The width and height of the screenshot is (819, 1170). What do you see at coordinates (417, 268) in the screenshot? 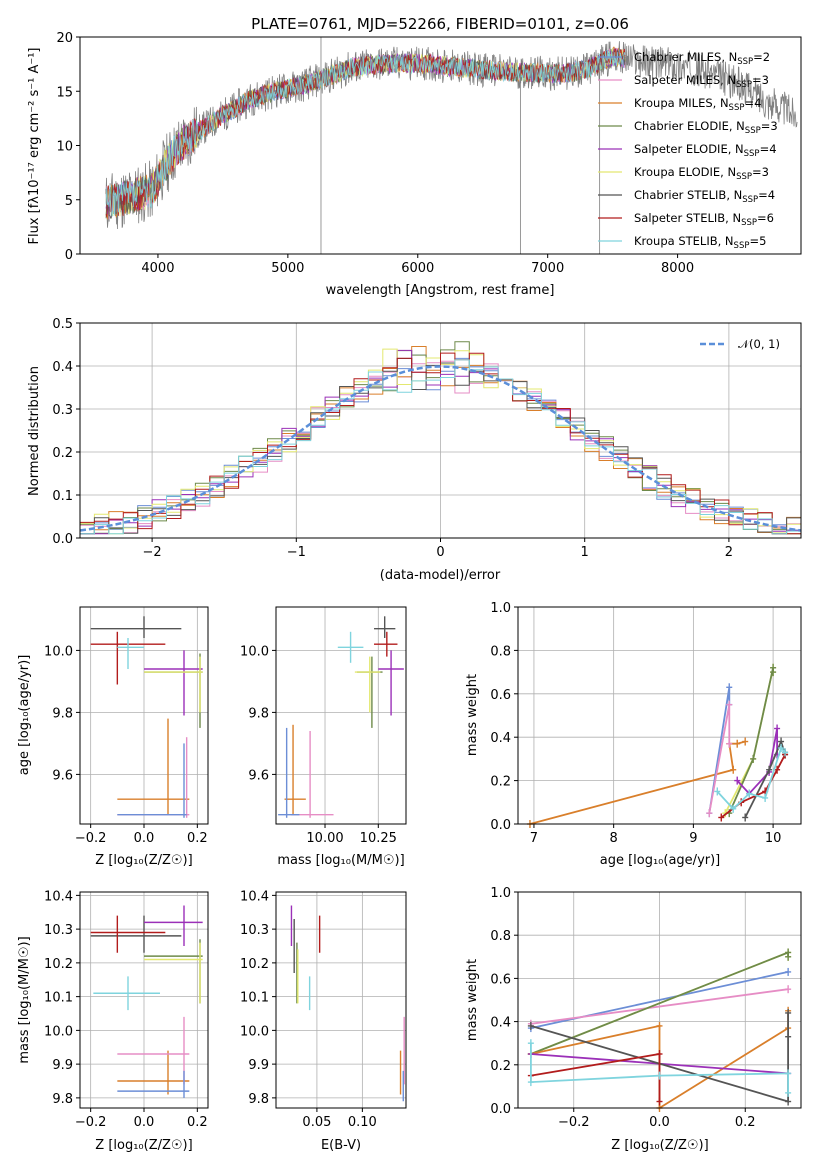
I see `spectrum-xtick-label: 6000` at bounding box center [417, 268].